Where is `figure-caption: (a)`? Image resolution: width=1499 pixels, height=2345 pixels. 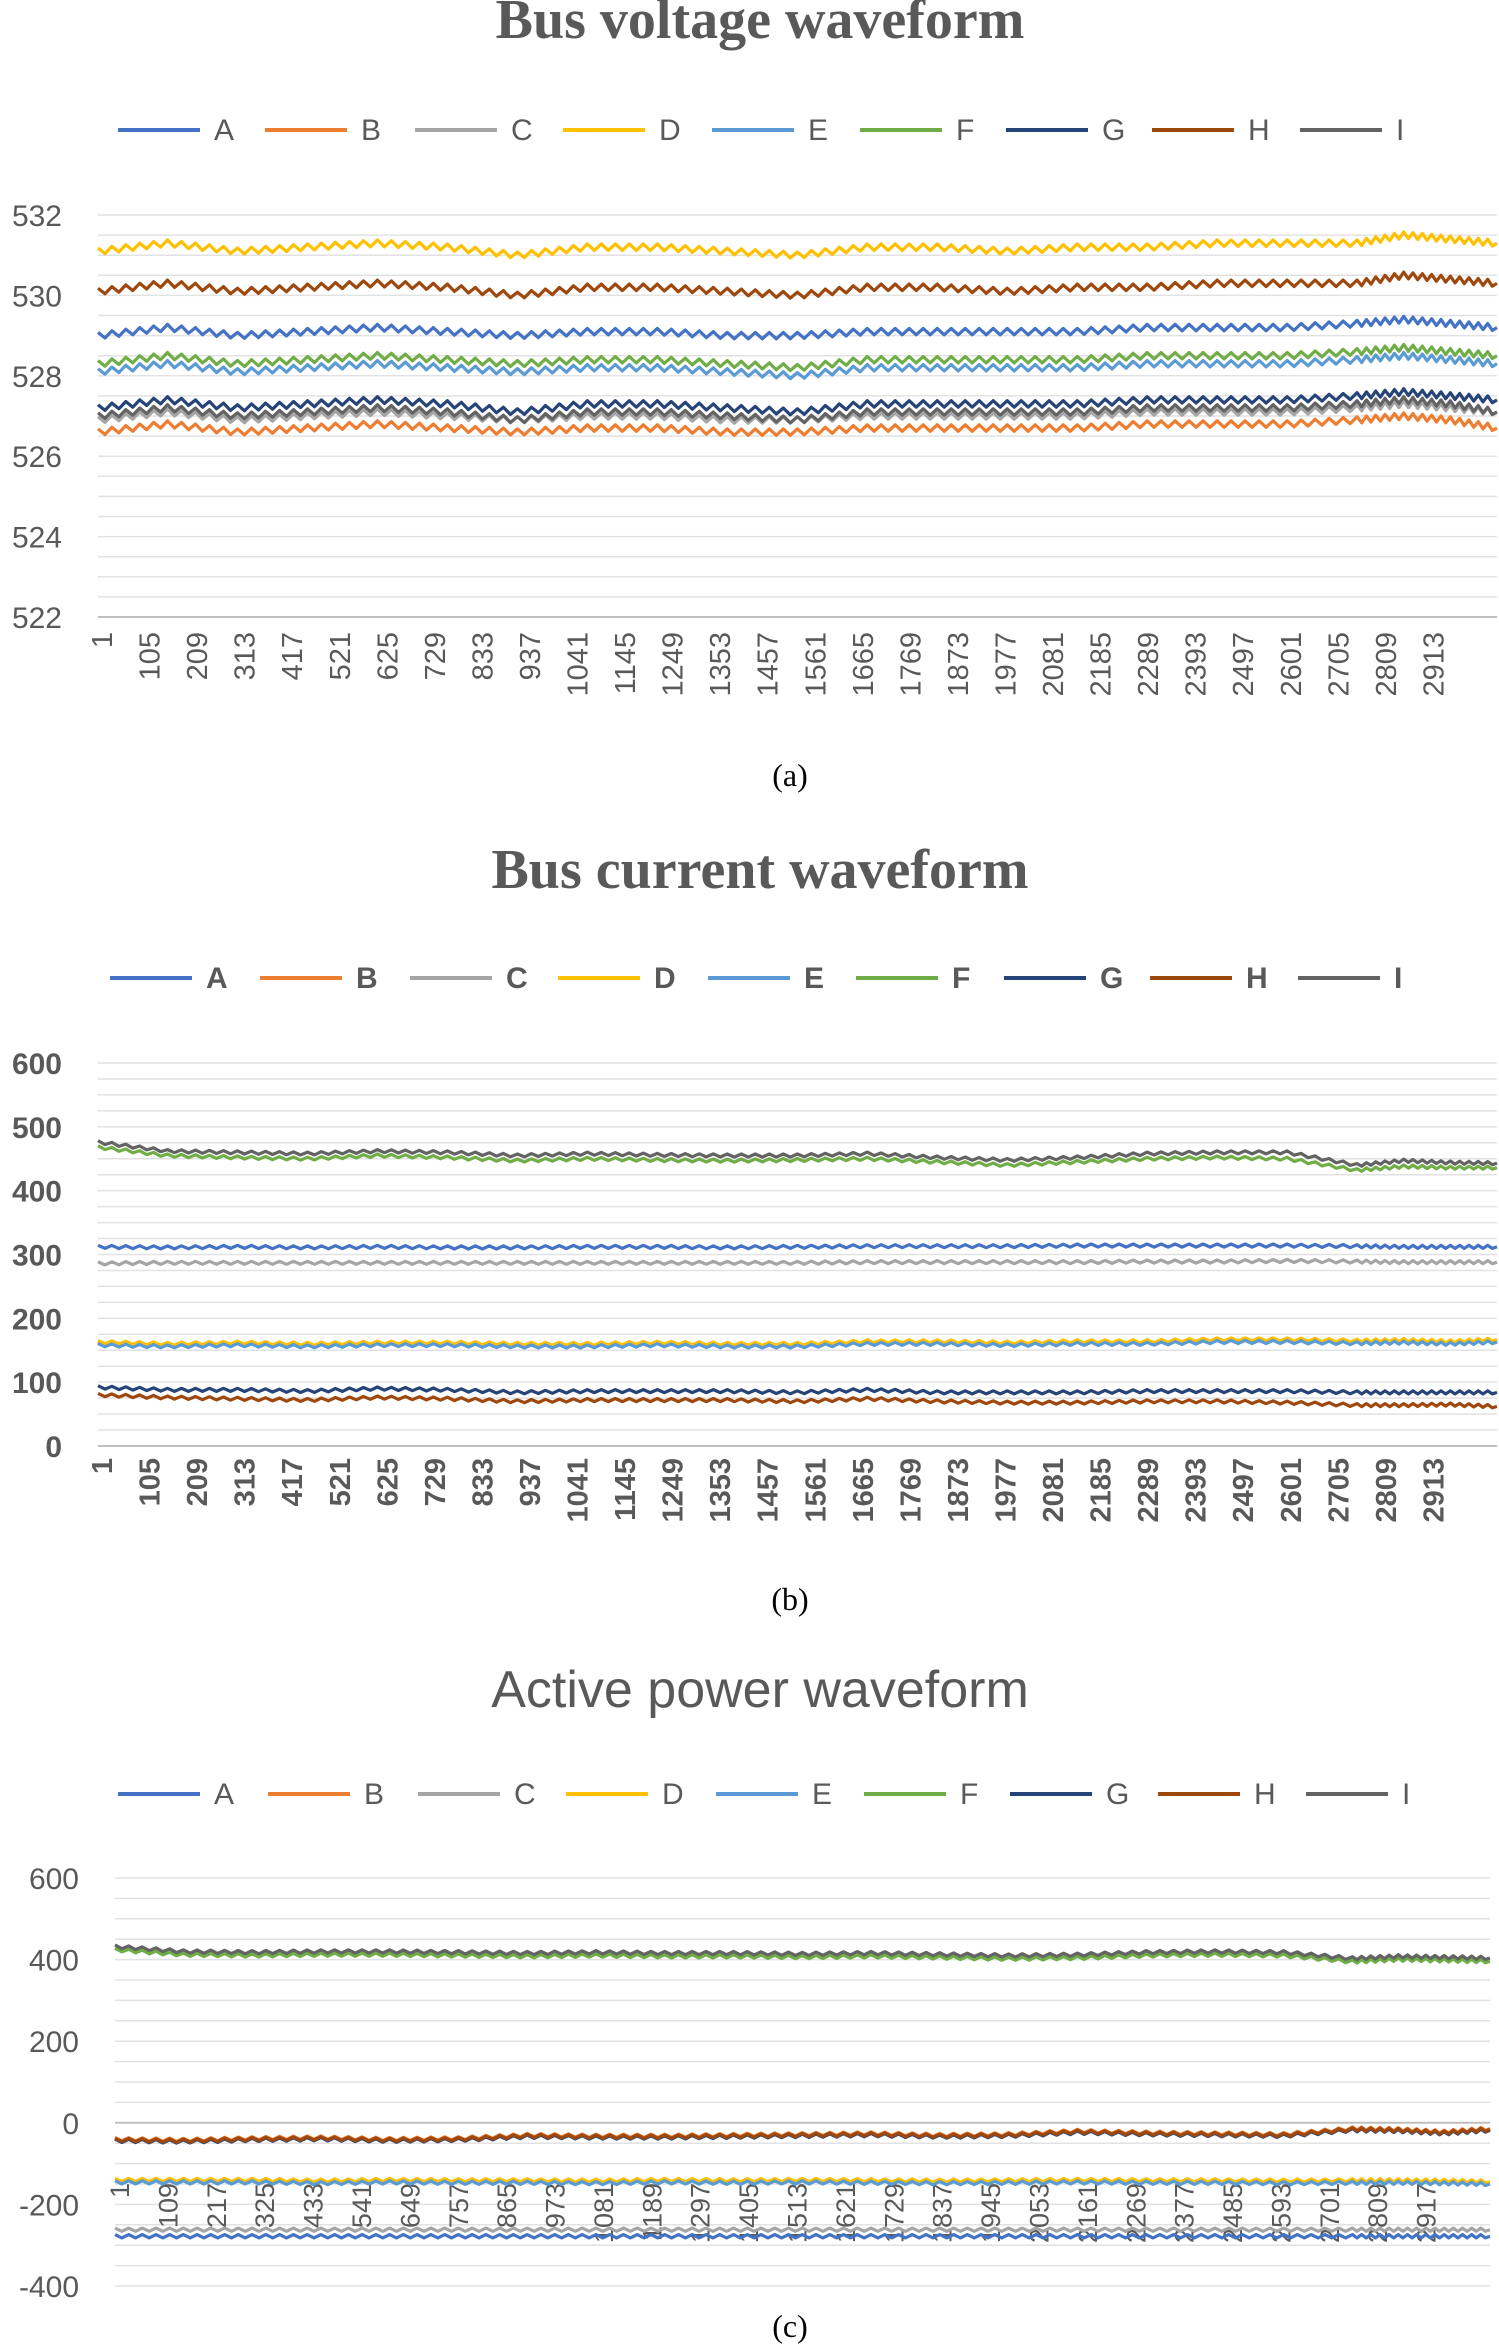 figure-caption: (a) is located at coordinates (790, 775).